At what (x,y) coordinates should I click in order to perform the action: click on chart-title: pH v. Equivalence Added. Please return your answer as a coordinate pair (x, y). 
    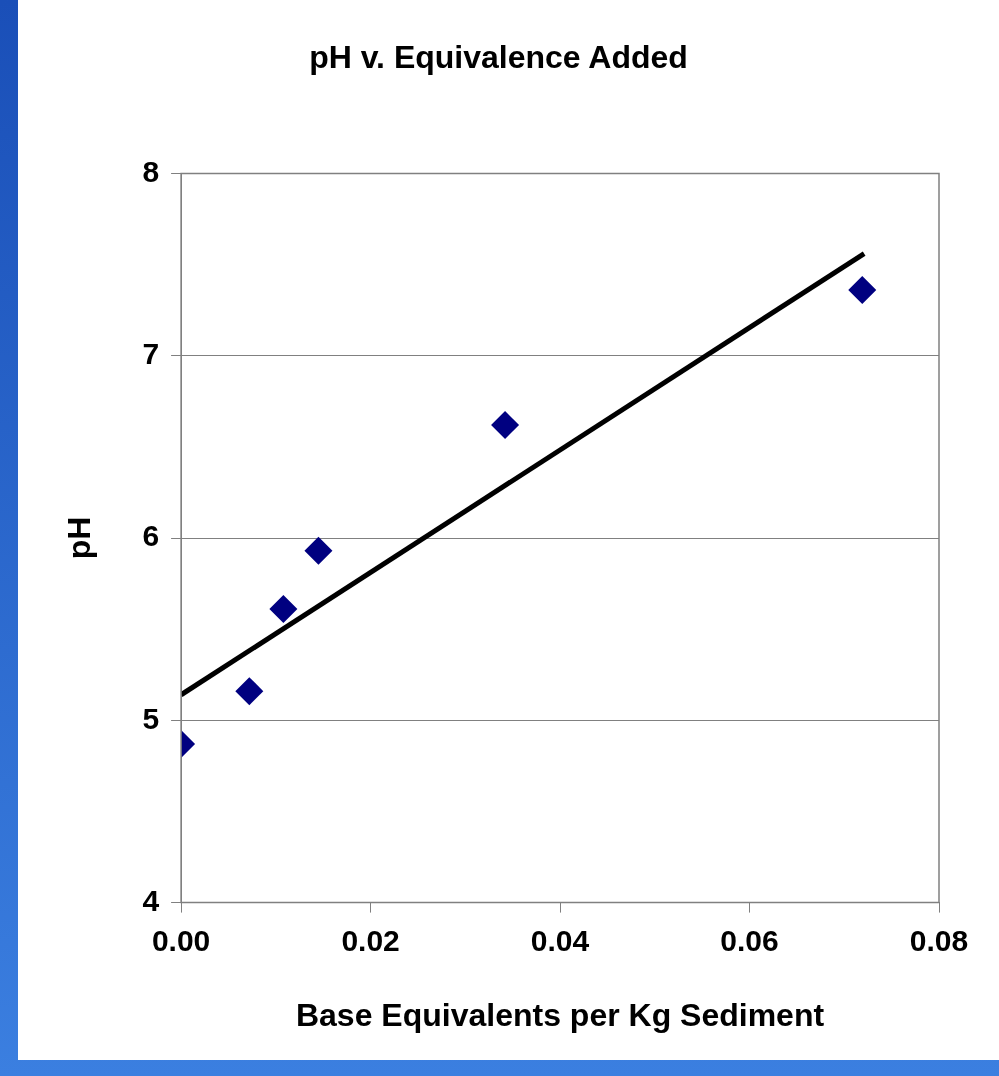
    Looking at the image, I should click on (498, 57).